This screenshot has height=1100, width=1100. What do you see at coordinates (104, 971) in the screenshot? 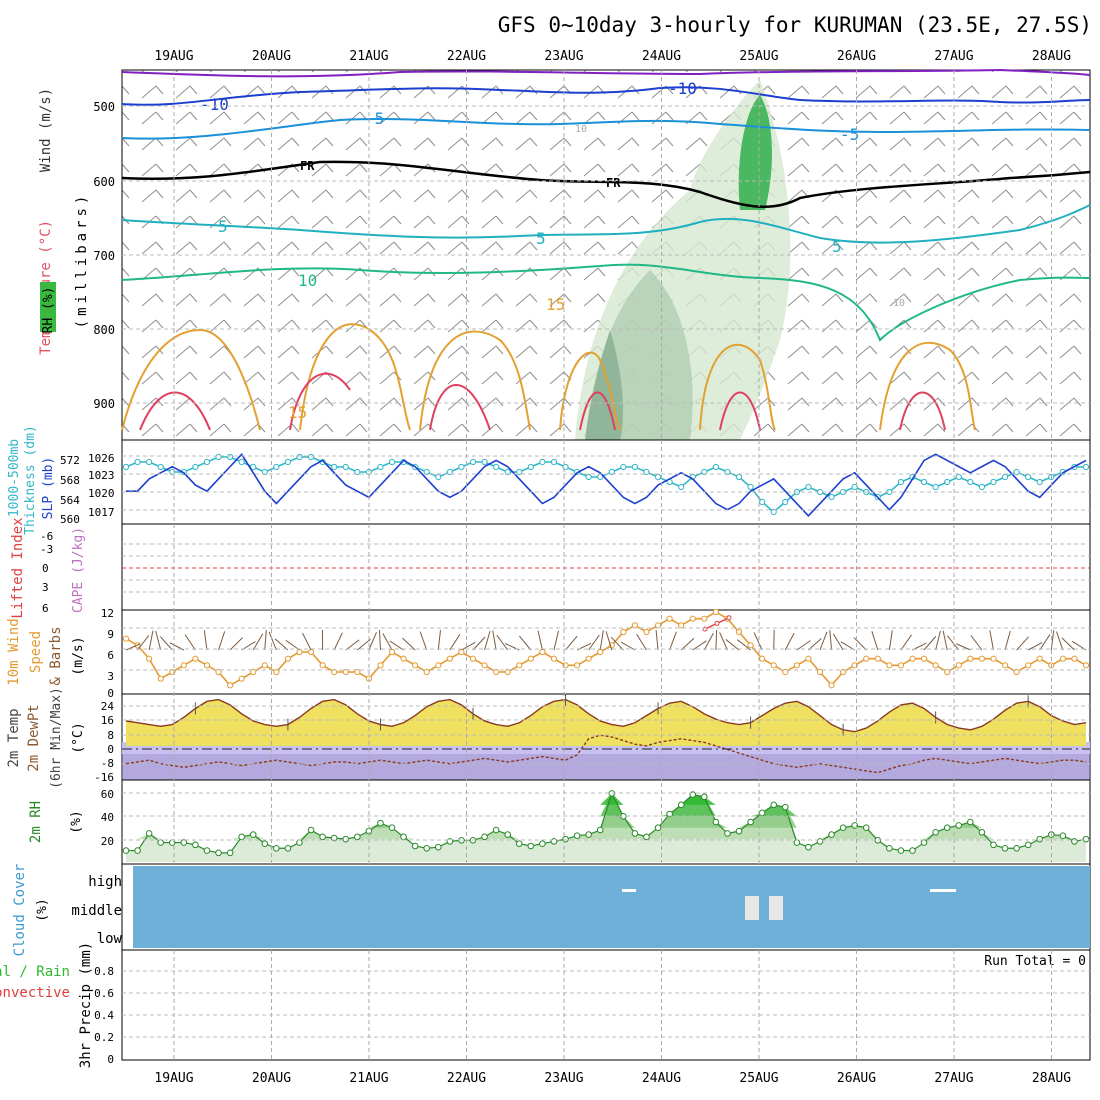
I see `precip-tick: 0.8` at bounding box center [104, 971].